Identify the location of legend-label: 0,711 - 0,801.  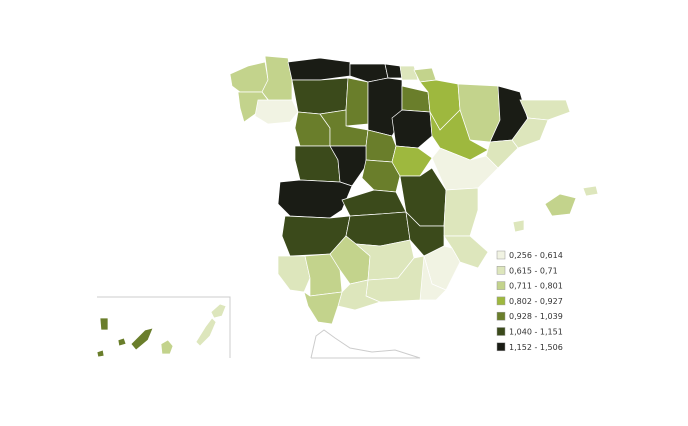
(536, 286).